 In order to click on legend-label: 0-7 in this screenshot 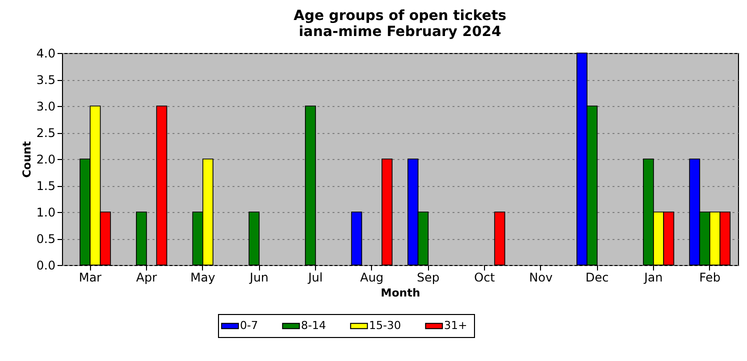, I will do `click(249, 325)`.